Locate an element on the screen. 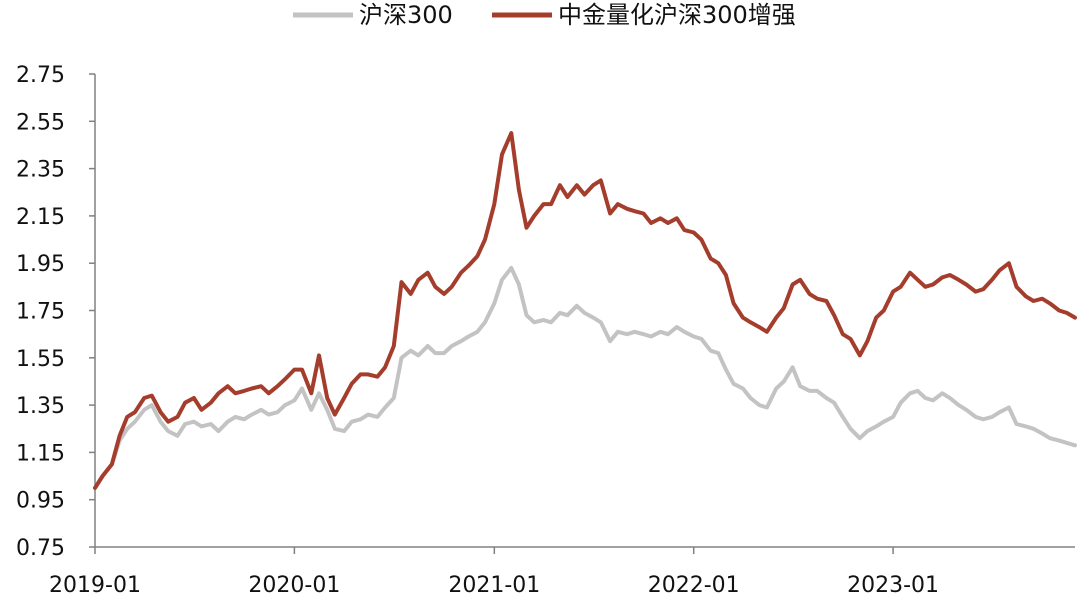 Image resolution: width=1080 pixels, height=603 pixels. legend-label-enhanced: 中金量化沪深300增强 is located at coordinates (677, 15).